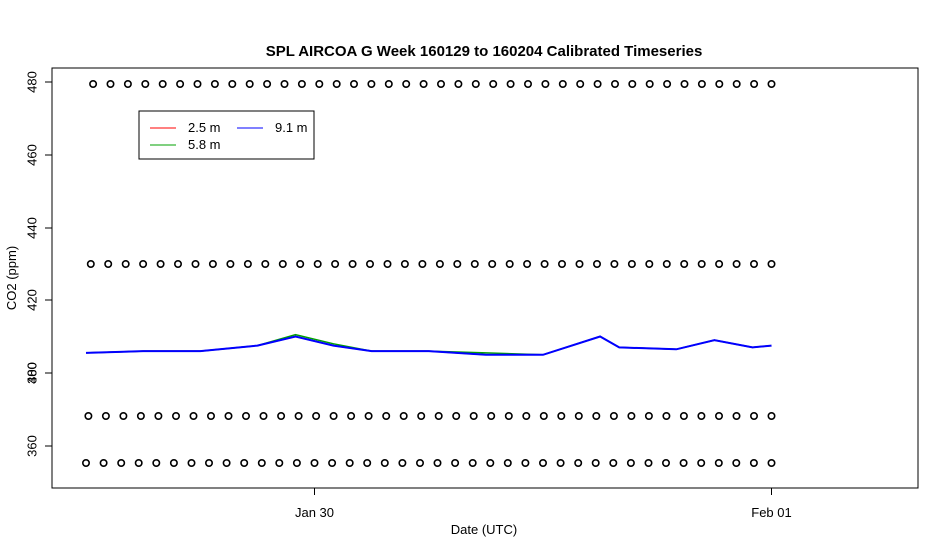 The width and height of the screenshot is (936, 540). Describe the element at coordinates (11, 278) in the screenshot. I see `y-axis-title: CO2 (ppm)` at that location.